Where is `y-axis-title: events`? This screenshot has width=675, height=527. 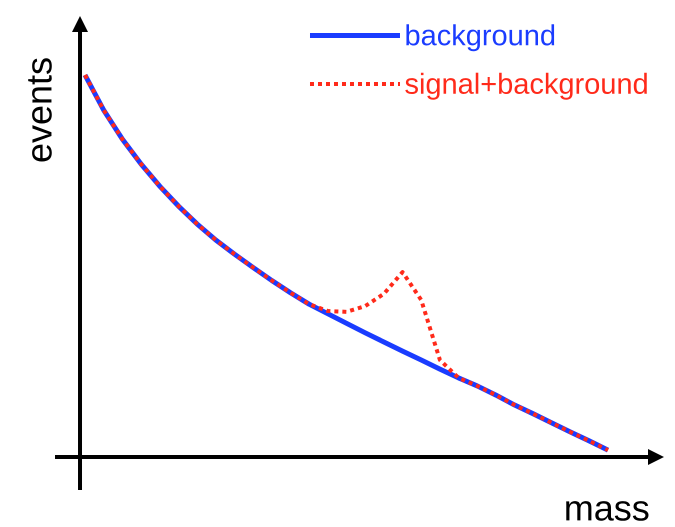 y-axis-title: events is located at coordinates (40, 110).